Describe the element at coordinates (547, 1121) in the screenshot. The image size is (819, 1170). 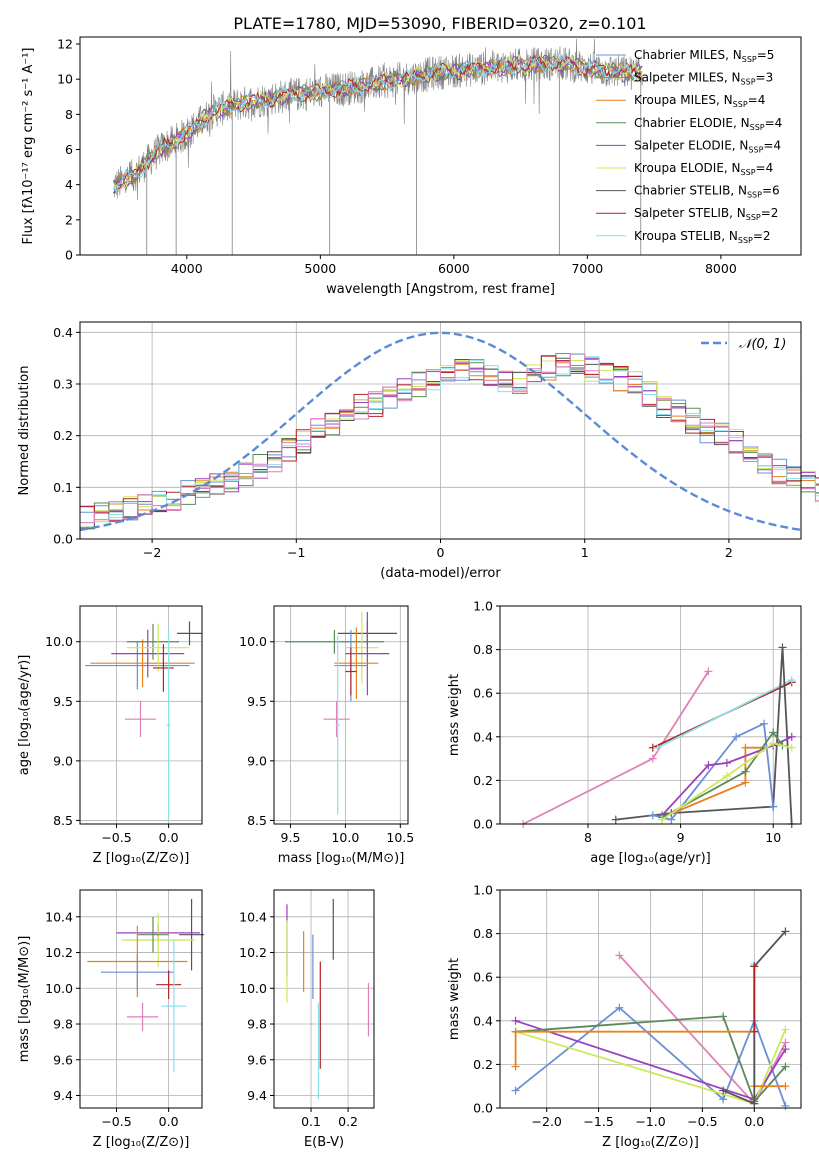
I see `x-tick-label: −2.0` at that location.